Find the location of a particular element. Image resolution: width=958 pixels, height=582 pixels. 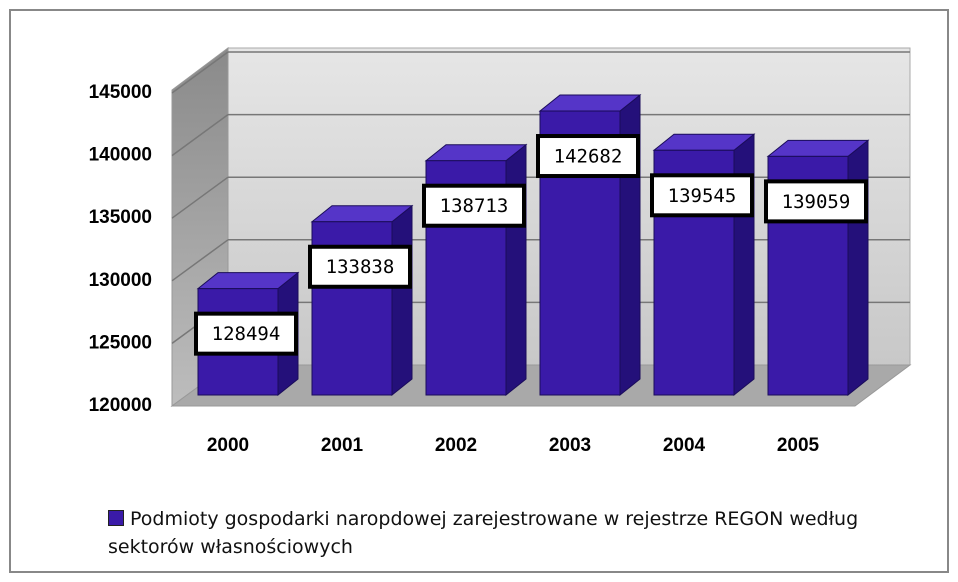

x-tick-label: 2003 is located at coordinates (570, 445).